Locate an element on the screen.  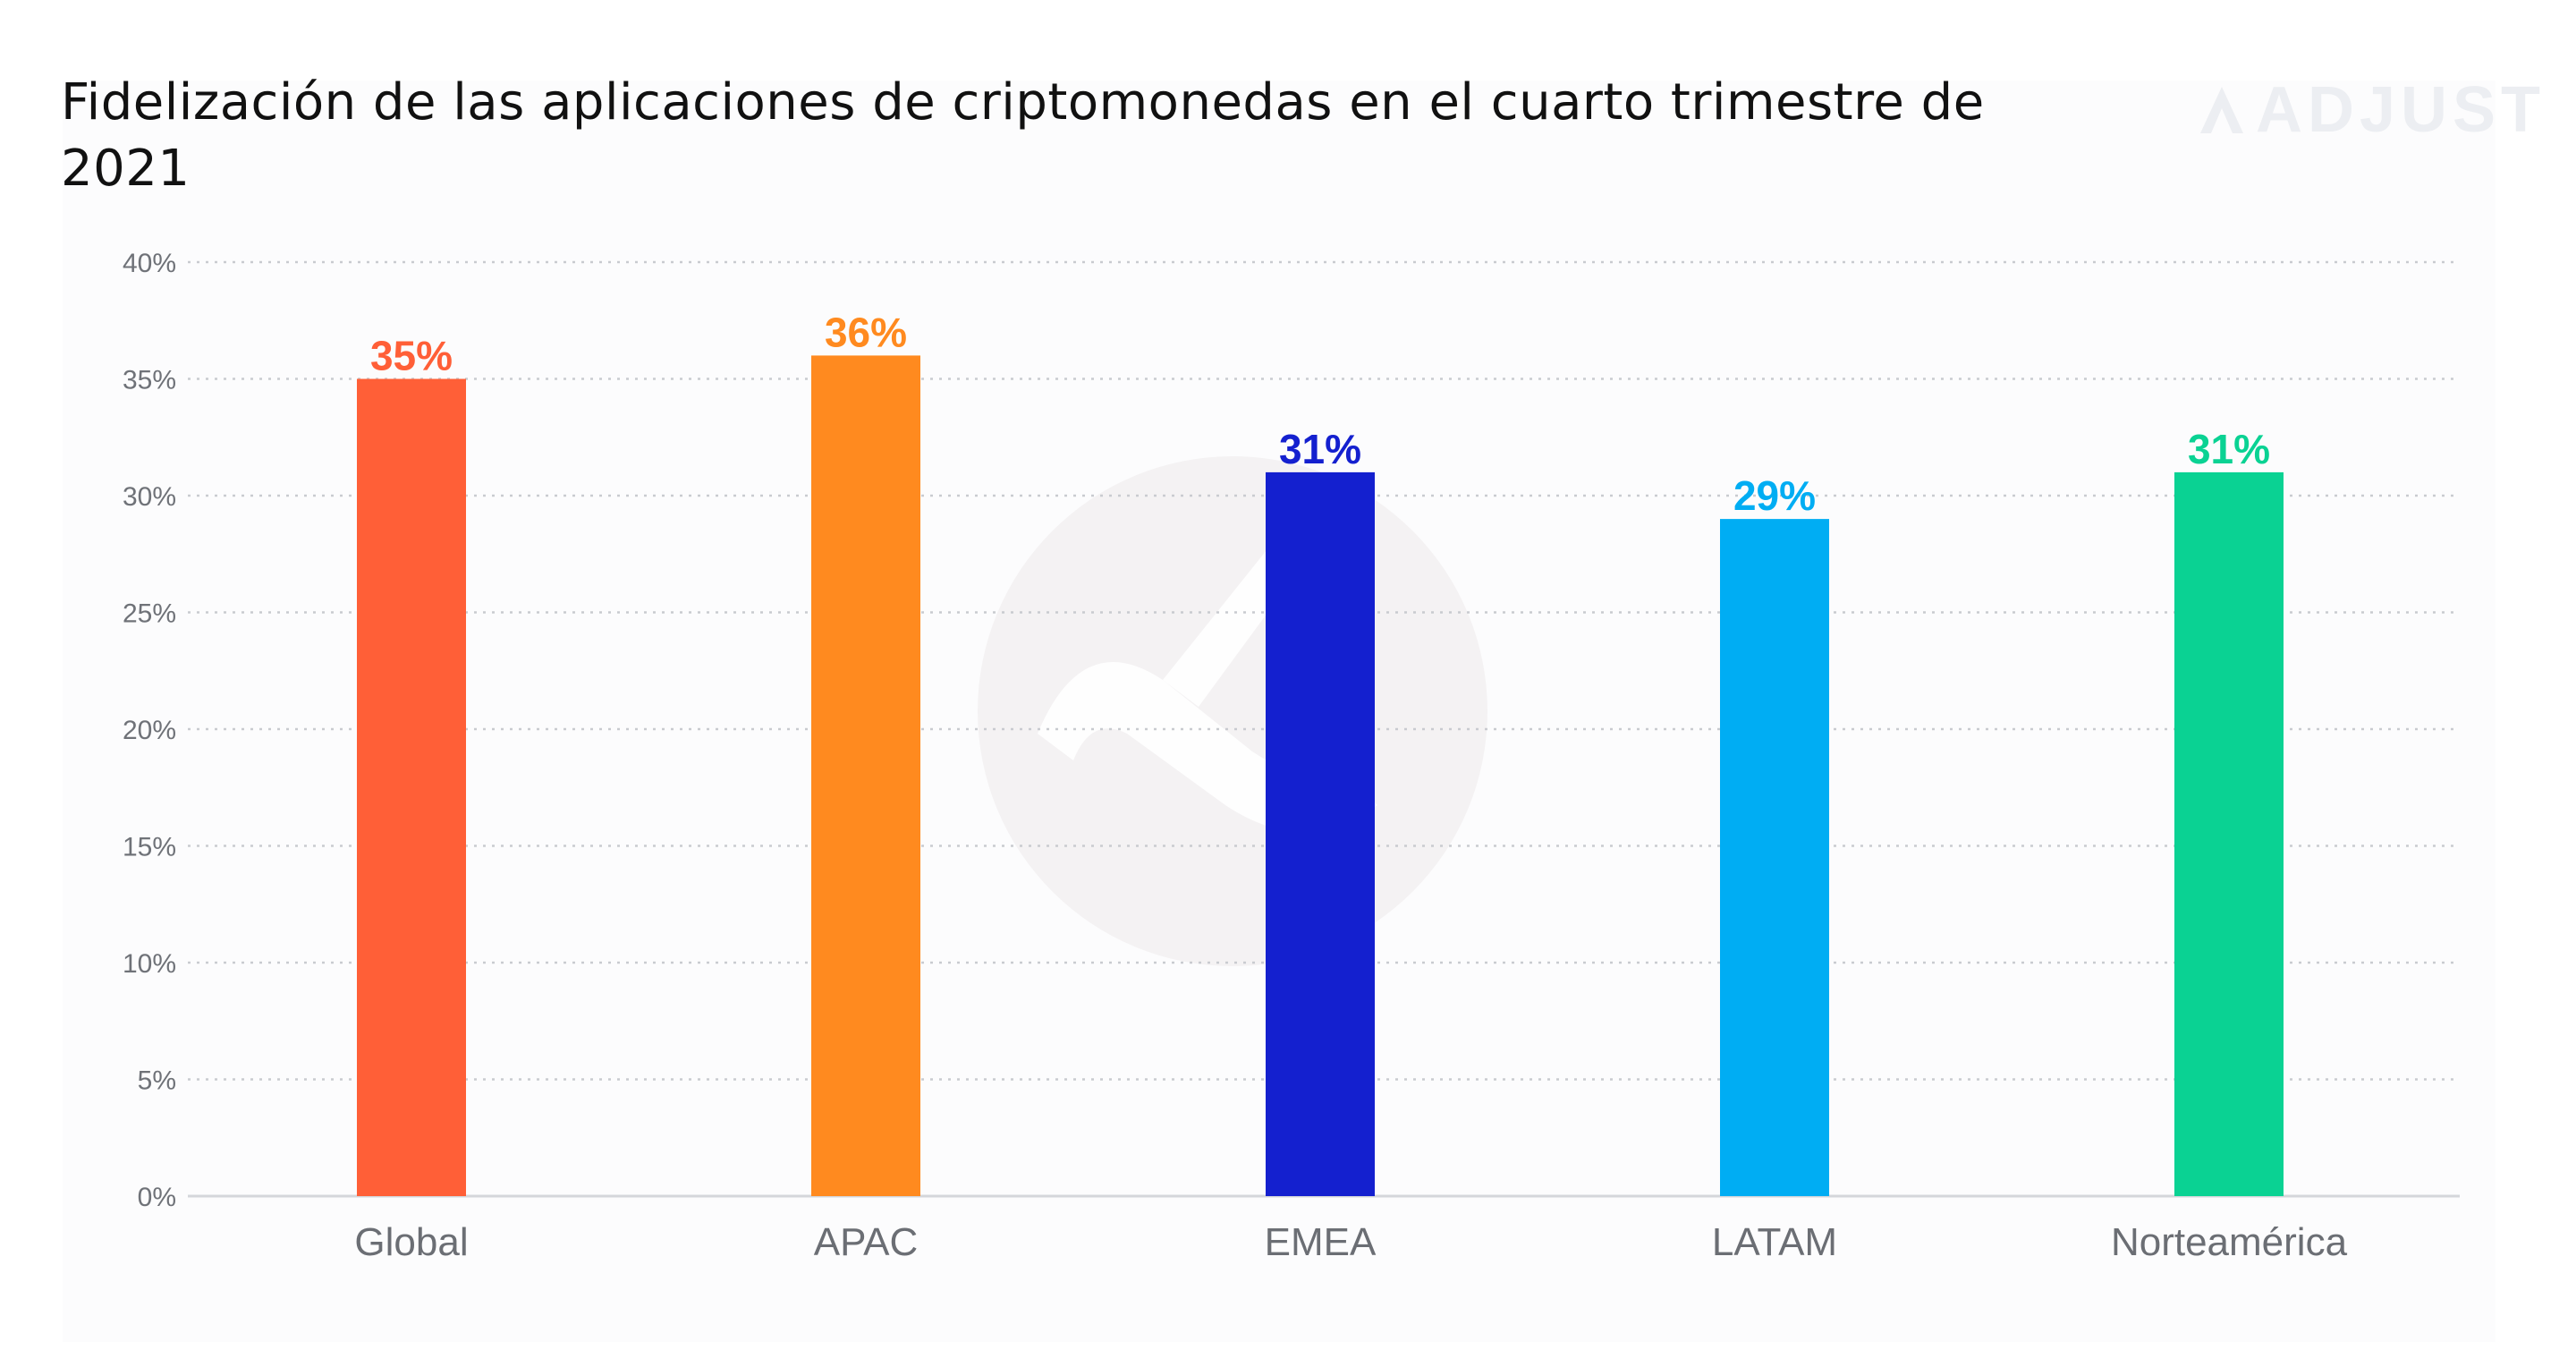
y-tick-label: 5% is located at coordinates (157, 1081).